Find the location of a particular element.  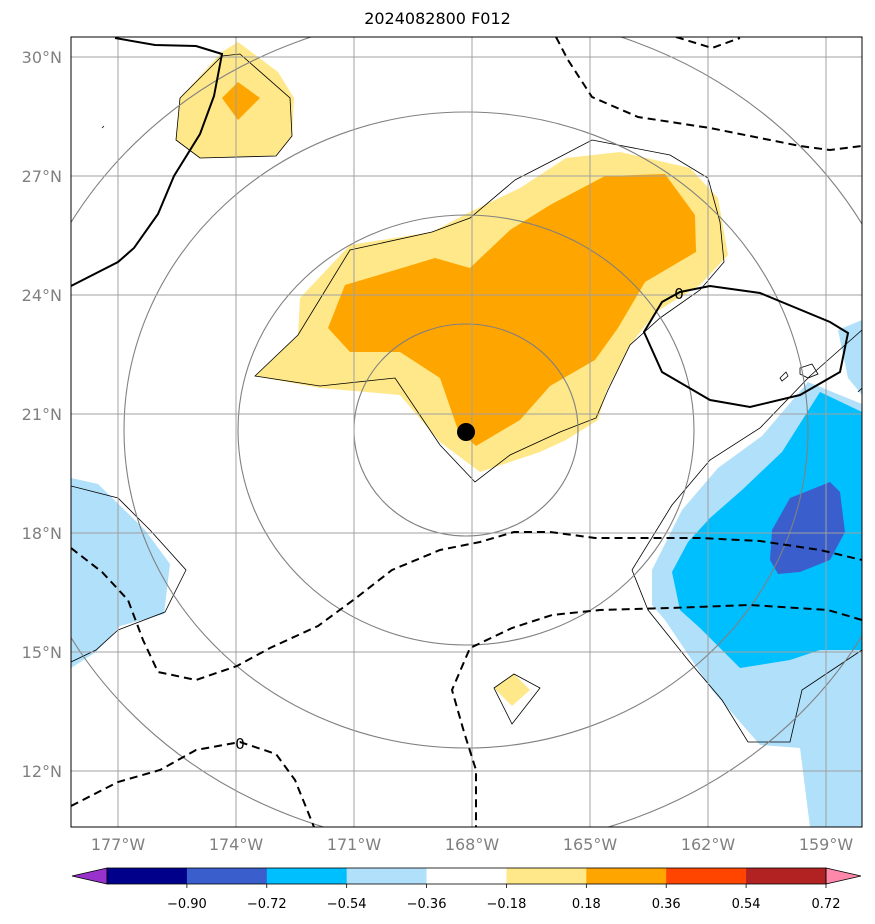

longitude-ticks: 177°W 174°W 171°W 168°W 165°W 162°W 159°W is located at coordinates (472, 844).